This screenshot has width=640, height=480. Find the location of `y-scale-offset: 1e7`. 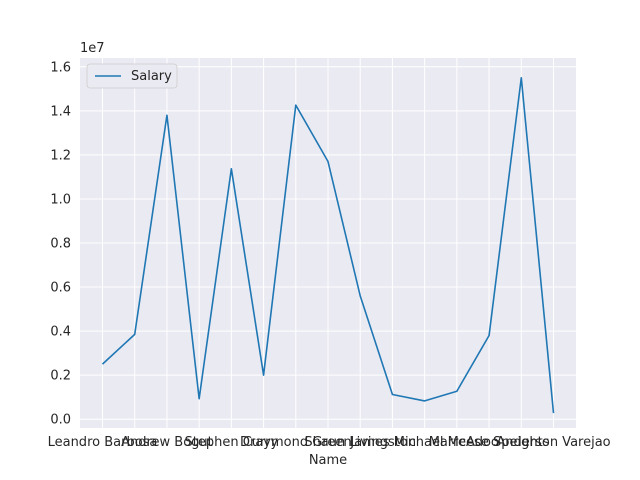

y-scale-offset: 1e7 is located at coordinates (92, 48).